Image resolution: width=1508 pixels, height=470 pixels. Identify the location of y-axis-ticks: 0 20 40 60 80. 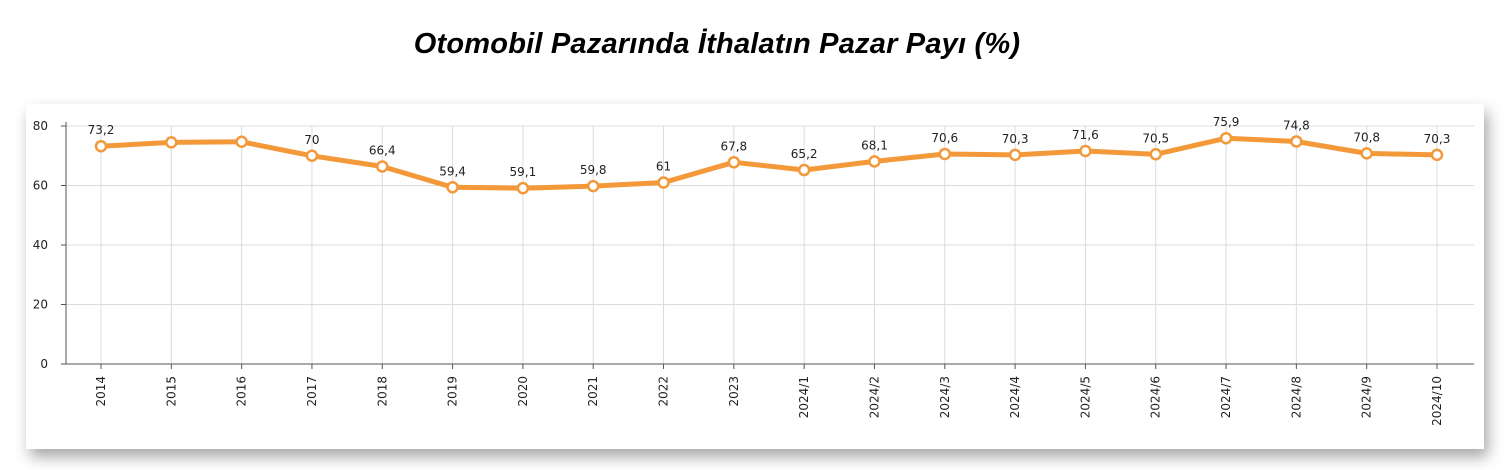
(49, 245).